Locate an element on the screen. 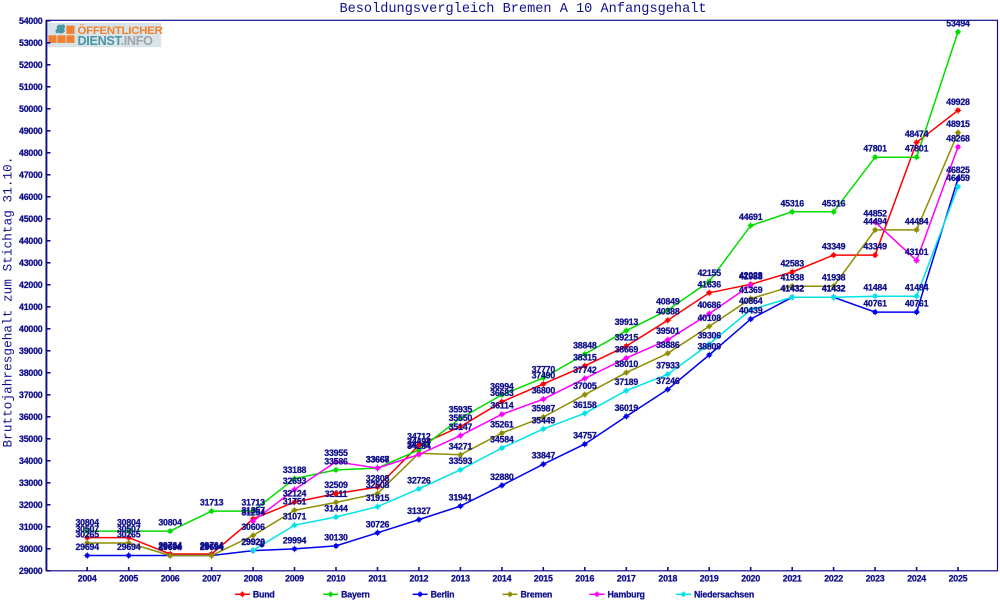 This screenshot has height=600, width=1000. svg-text: 32693 is located at coordinates (295, 481).